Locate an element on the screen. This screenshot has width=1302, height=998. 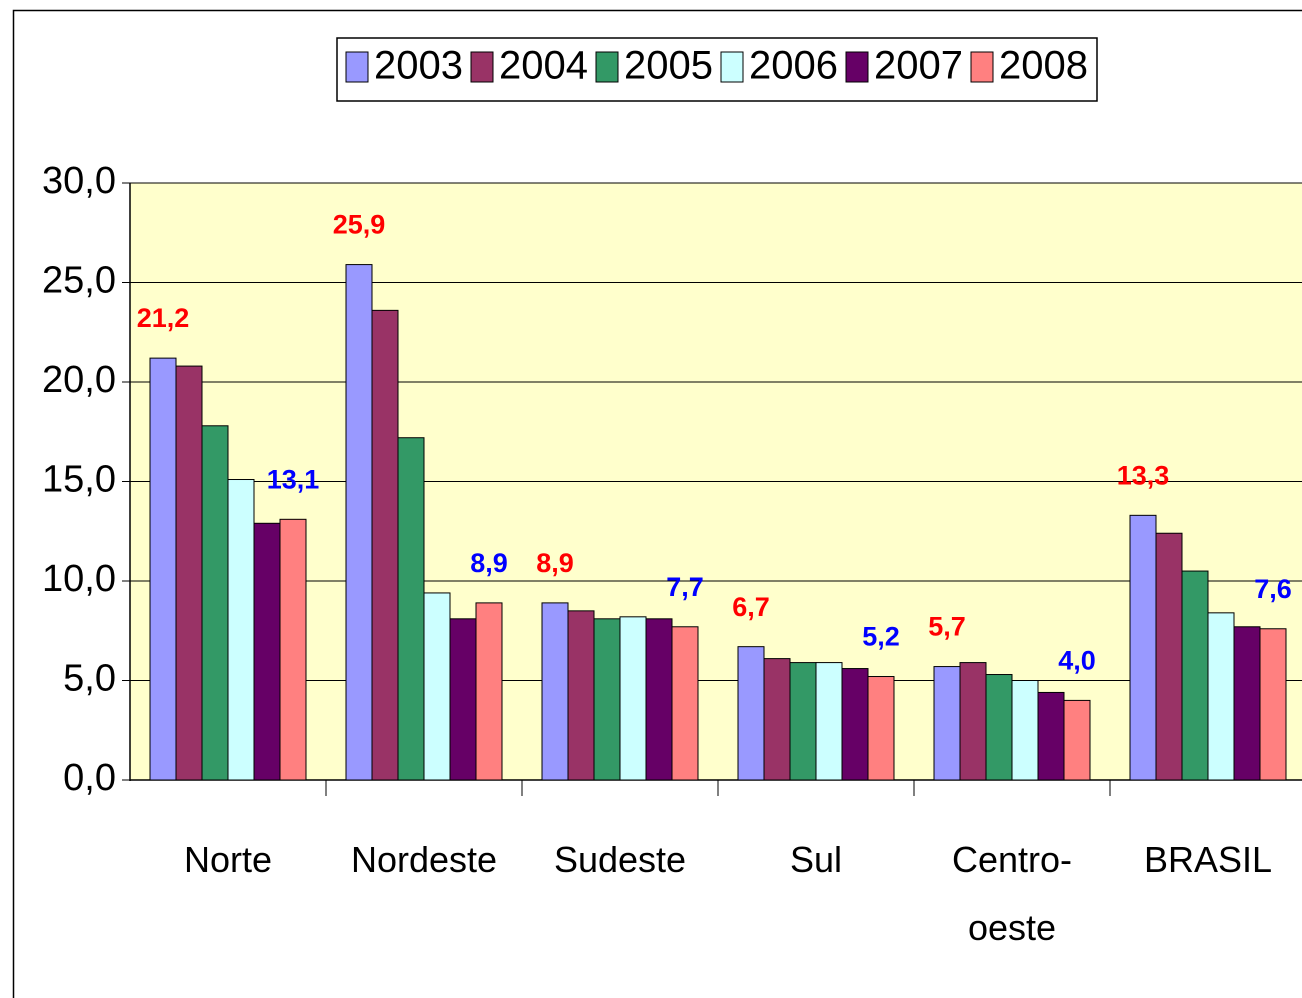
legend-label: 2008 is located at coordinates (1043, 66).